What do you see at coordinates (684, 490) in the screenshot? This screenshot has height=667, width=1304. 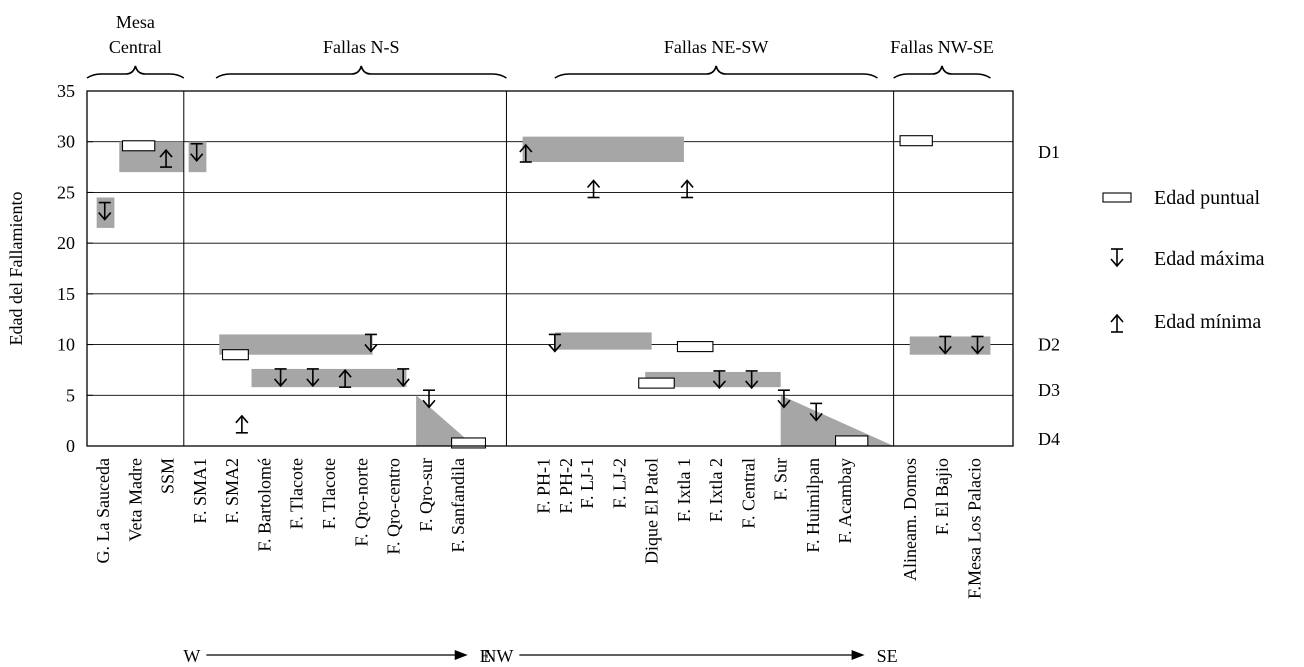 I see `x-category-label: F. Ixtla 1` at bounding box center [684, 490].